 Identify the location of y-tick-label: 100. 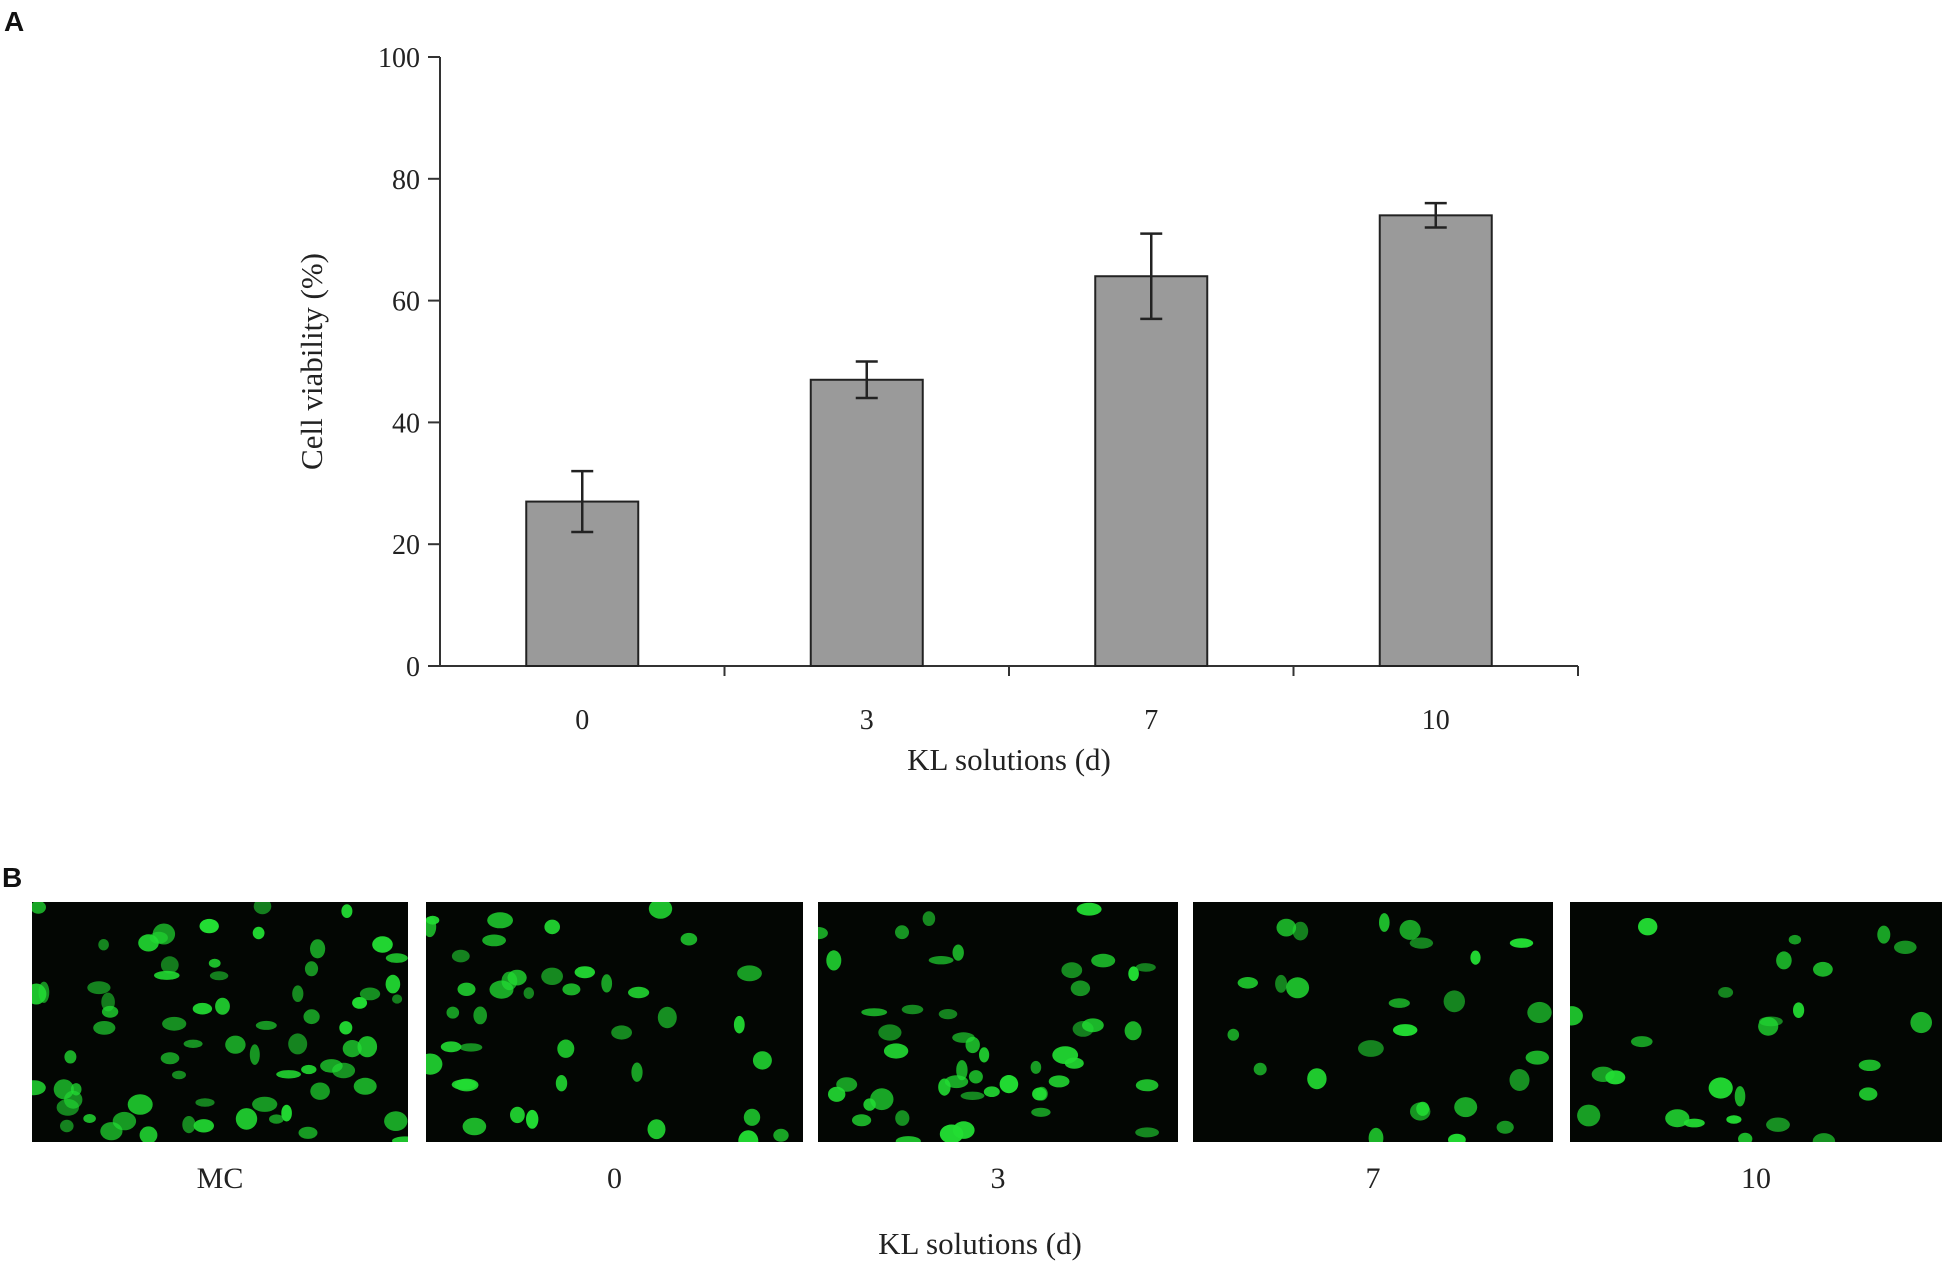
(399, 58).